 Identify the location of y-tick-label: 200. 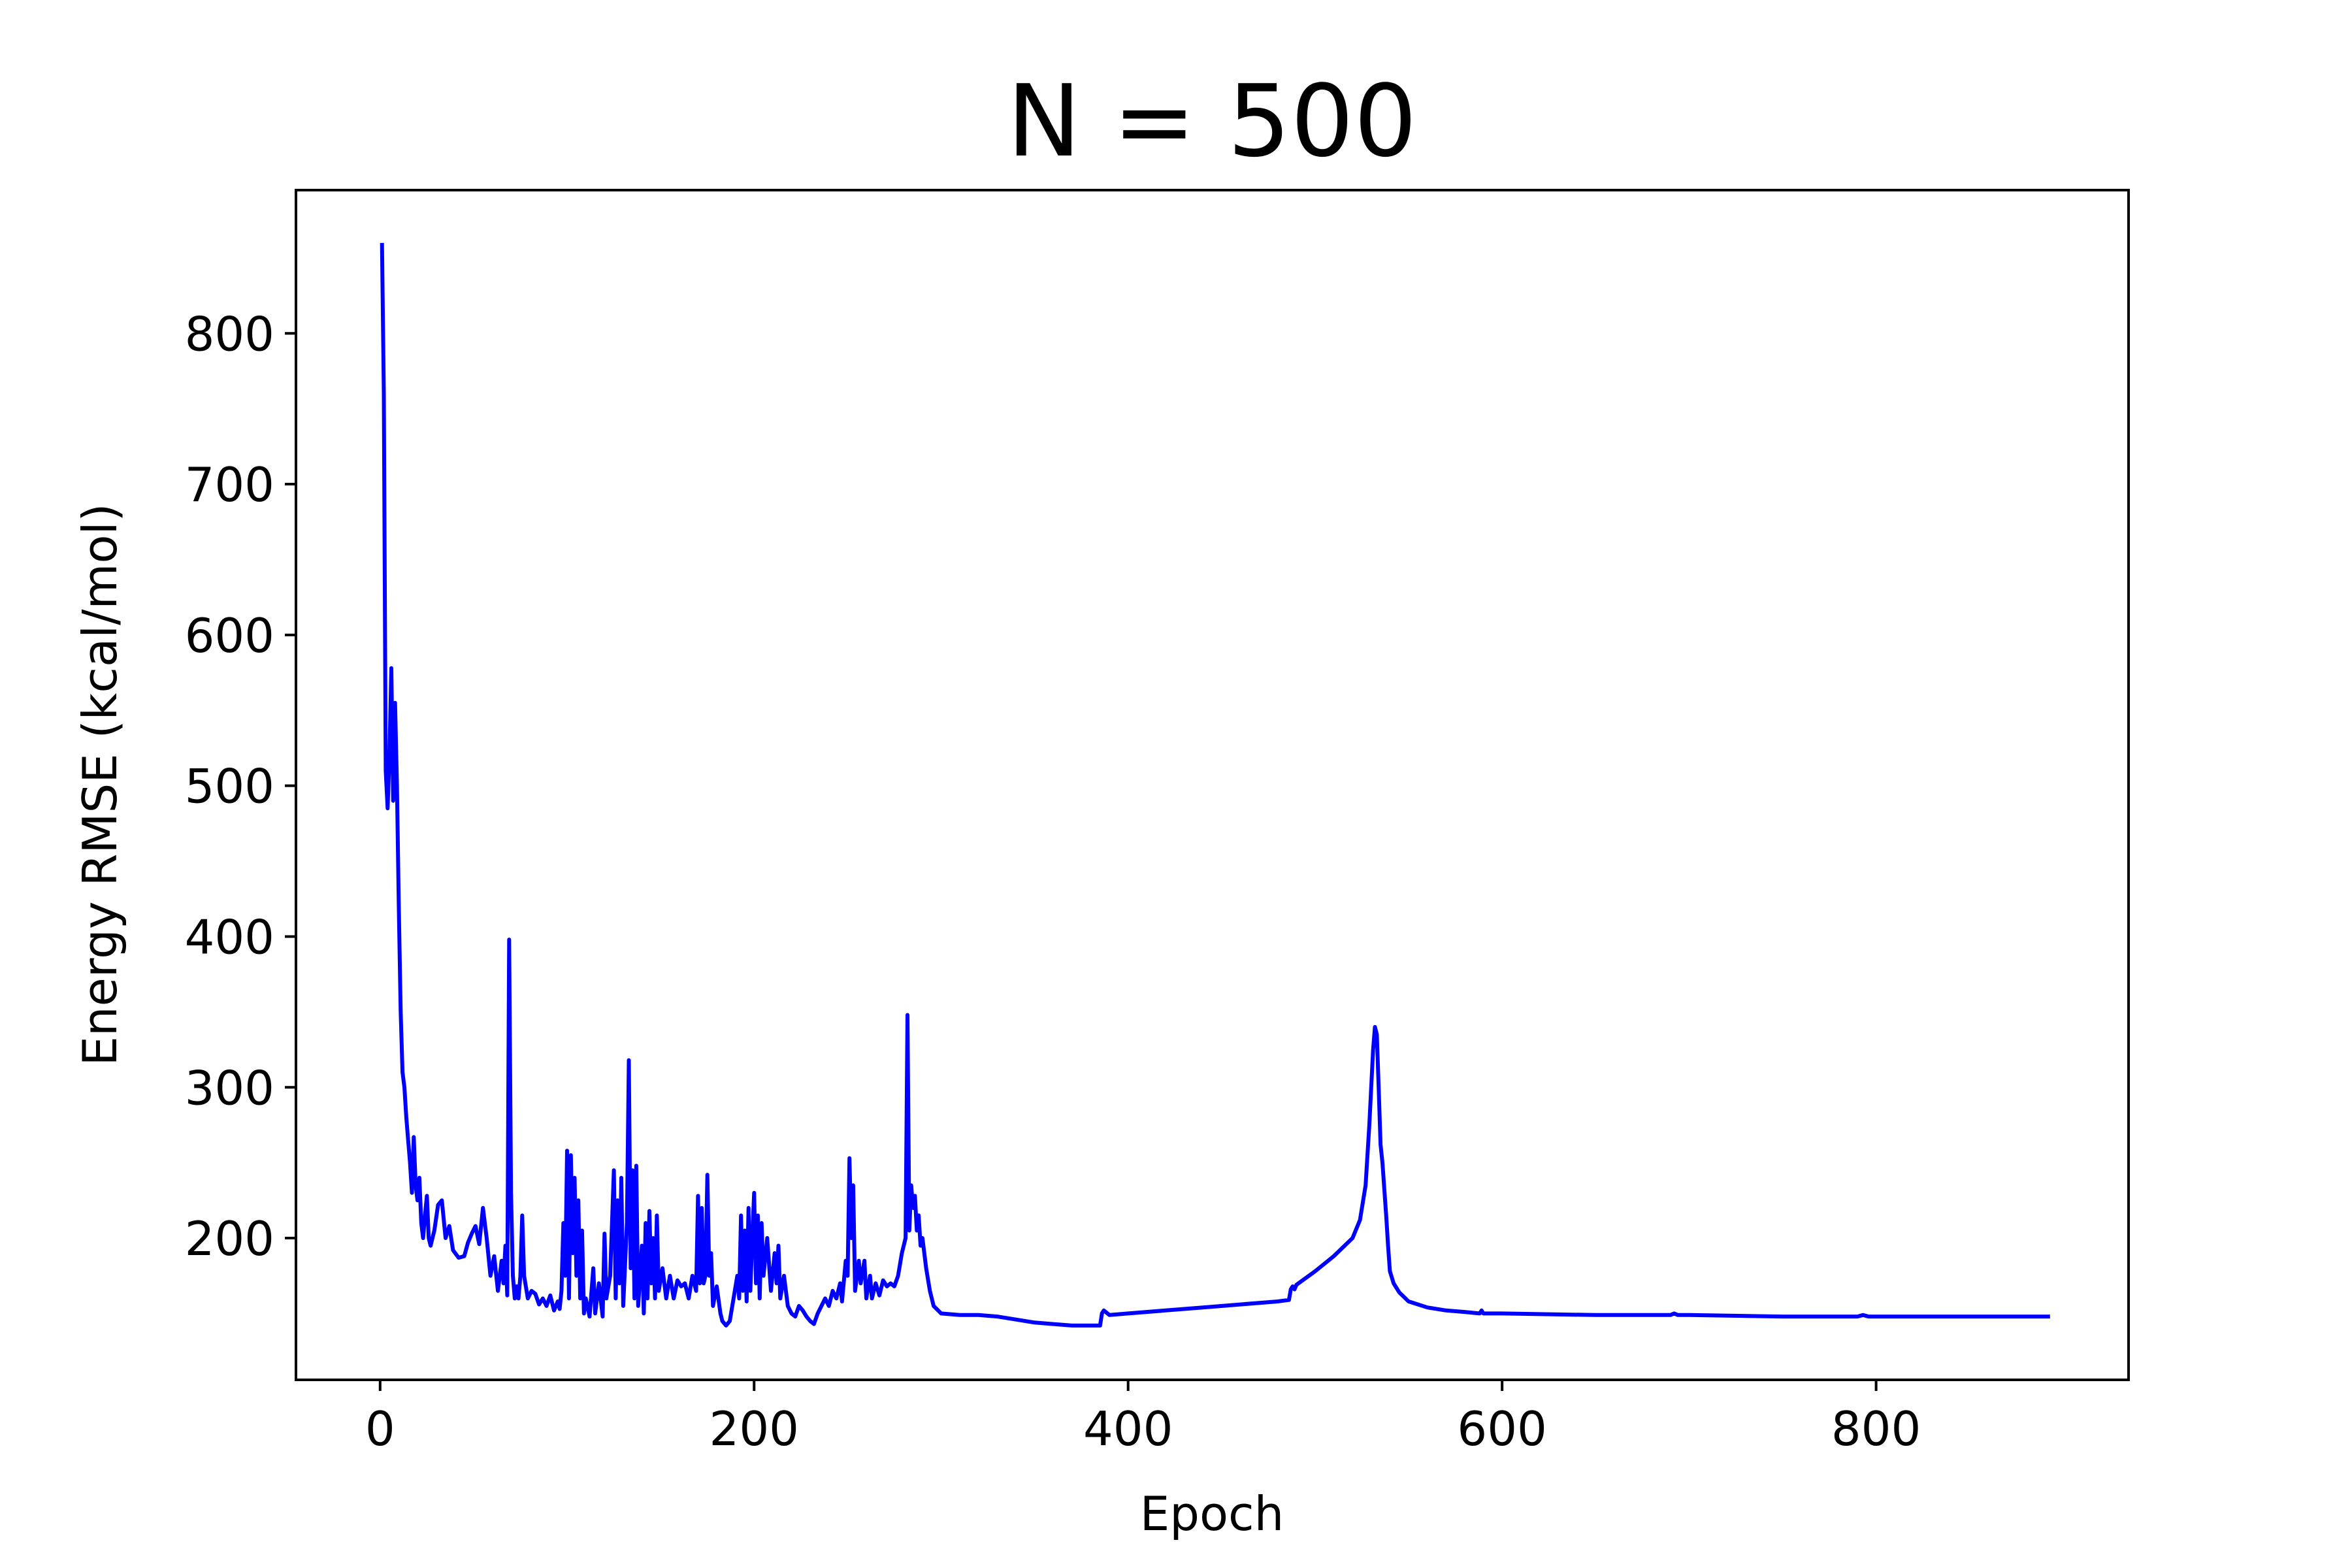
(229, 1238).